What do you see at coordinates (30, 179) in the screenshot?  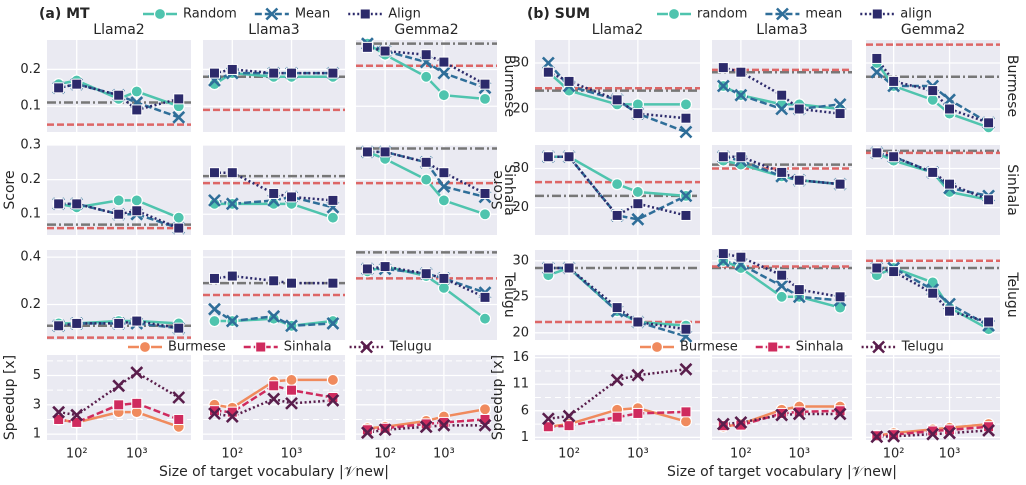 I see `y-tick-label: 0.2` at bounding box center [30, 179].